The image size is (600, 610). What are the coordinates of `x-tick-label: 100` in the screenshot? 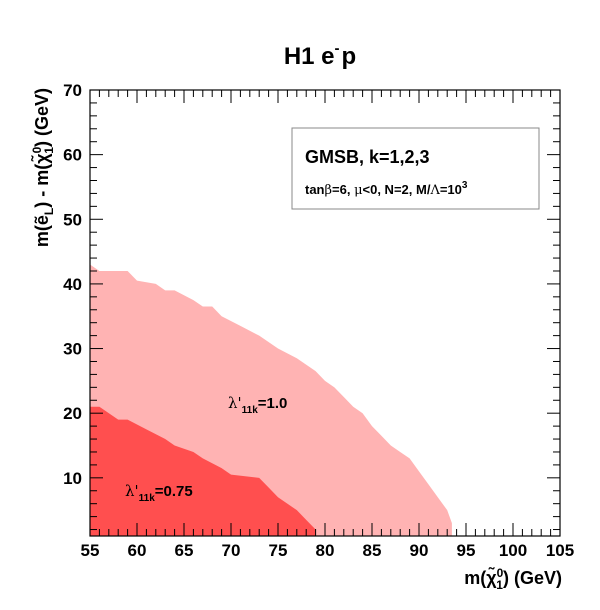 It's located at (513, 550).